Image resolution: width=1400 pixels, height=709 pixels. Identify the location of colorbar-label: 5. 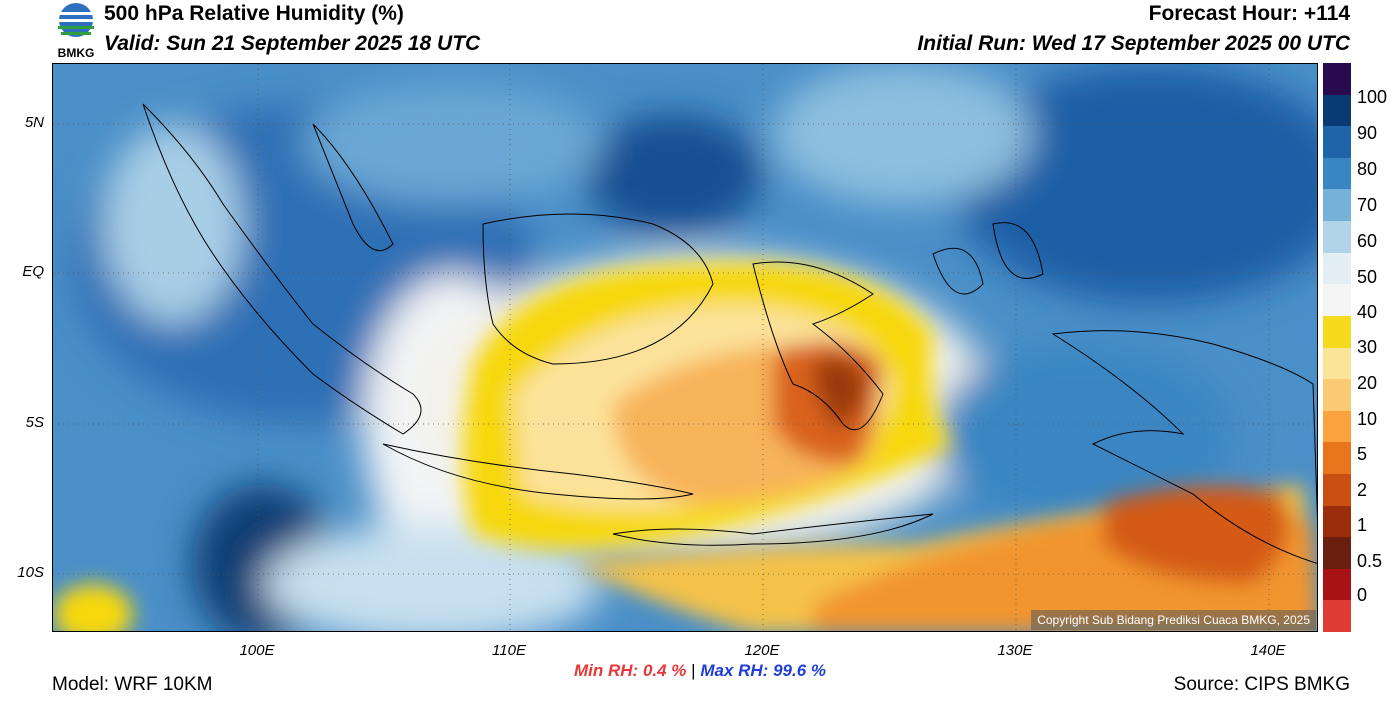
(1362, 454).